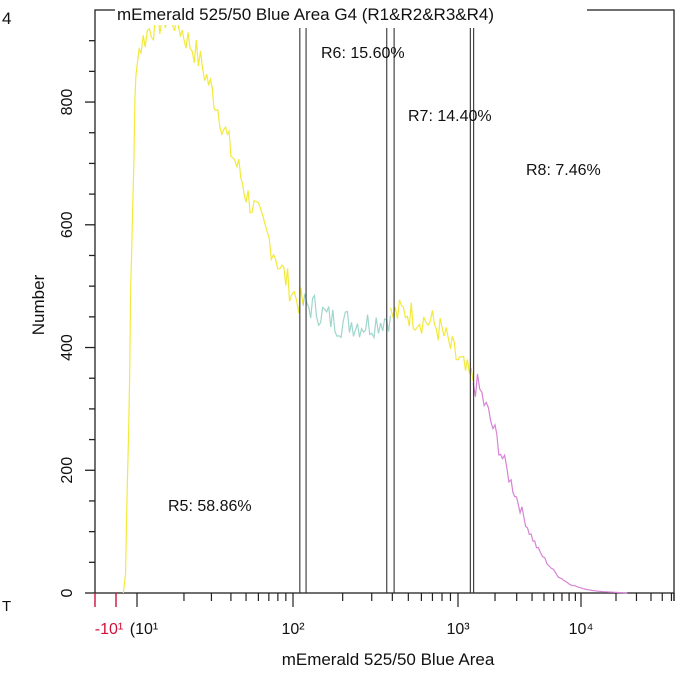  I want to click on y-tick-label: 800, so click(67, 102).